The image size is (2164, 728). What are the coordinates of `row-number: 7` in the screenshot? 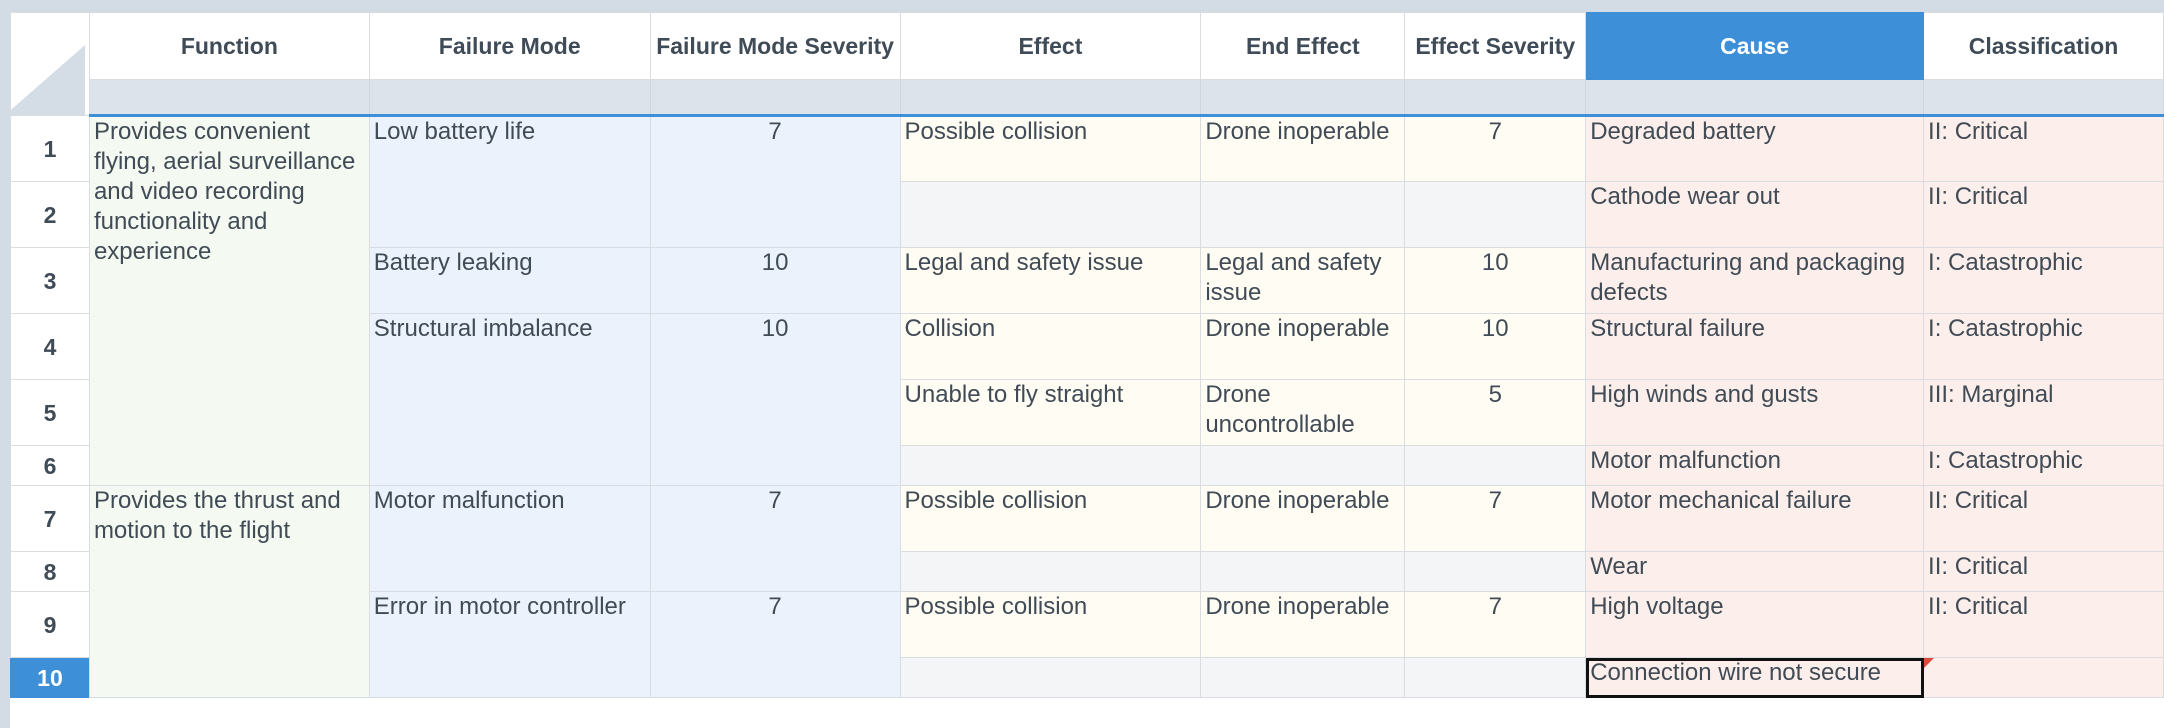 It's located at (50, 518).